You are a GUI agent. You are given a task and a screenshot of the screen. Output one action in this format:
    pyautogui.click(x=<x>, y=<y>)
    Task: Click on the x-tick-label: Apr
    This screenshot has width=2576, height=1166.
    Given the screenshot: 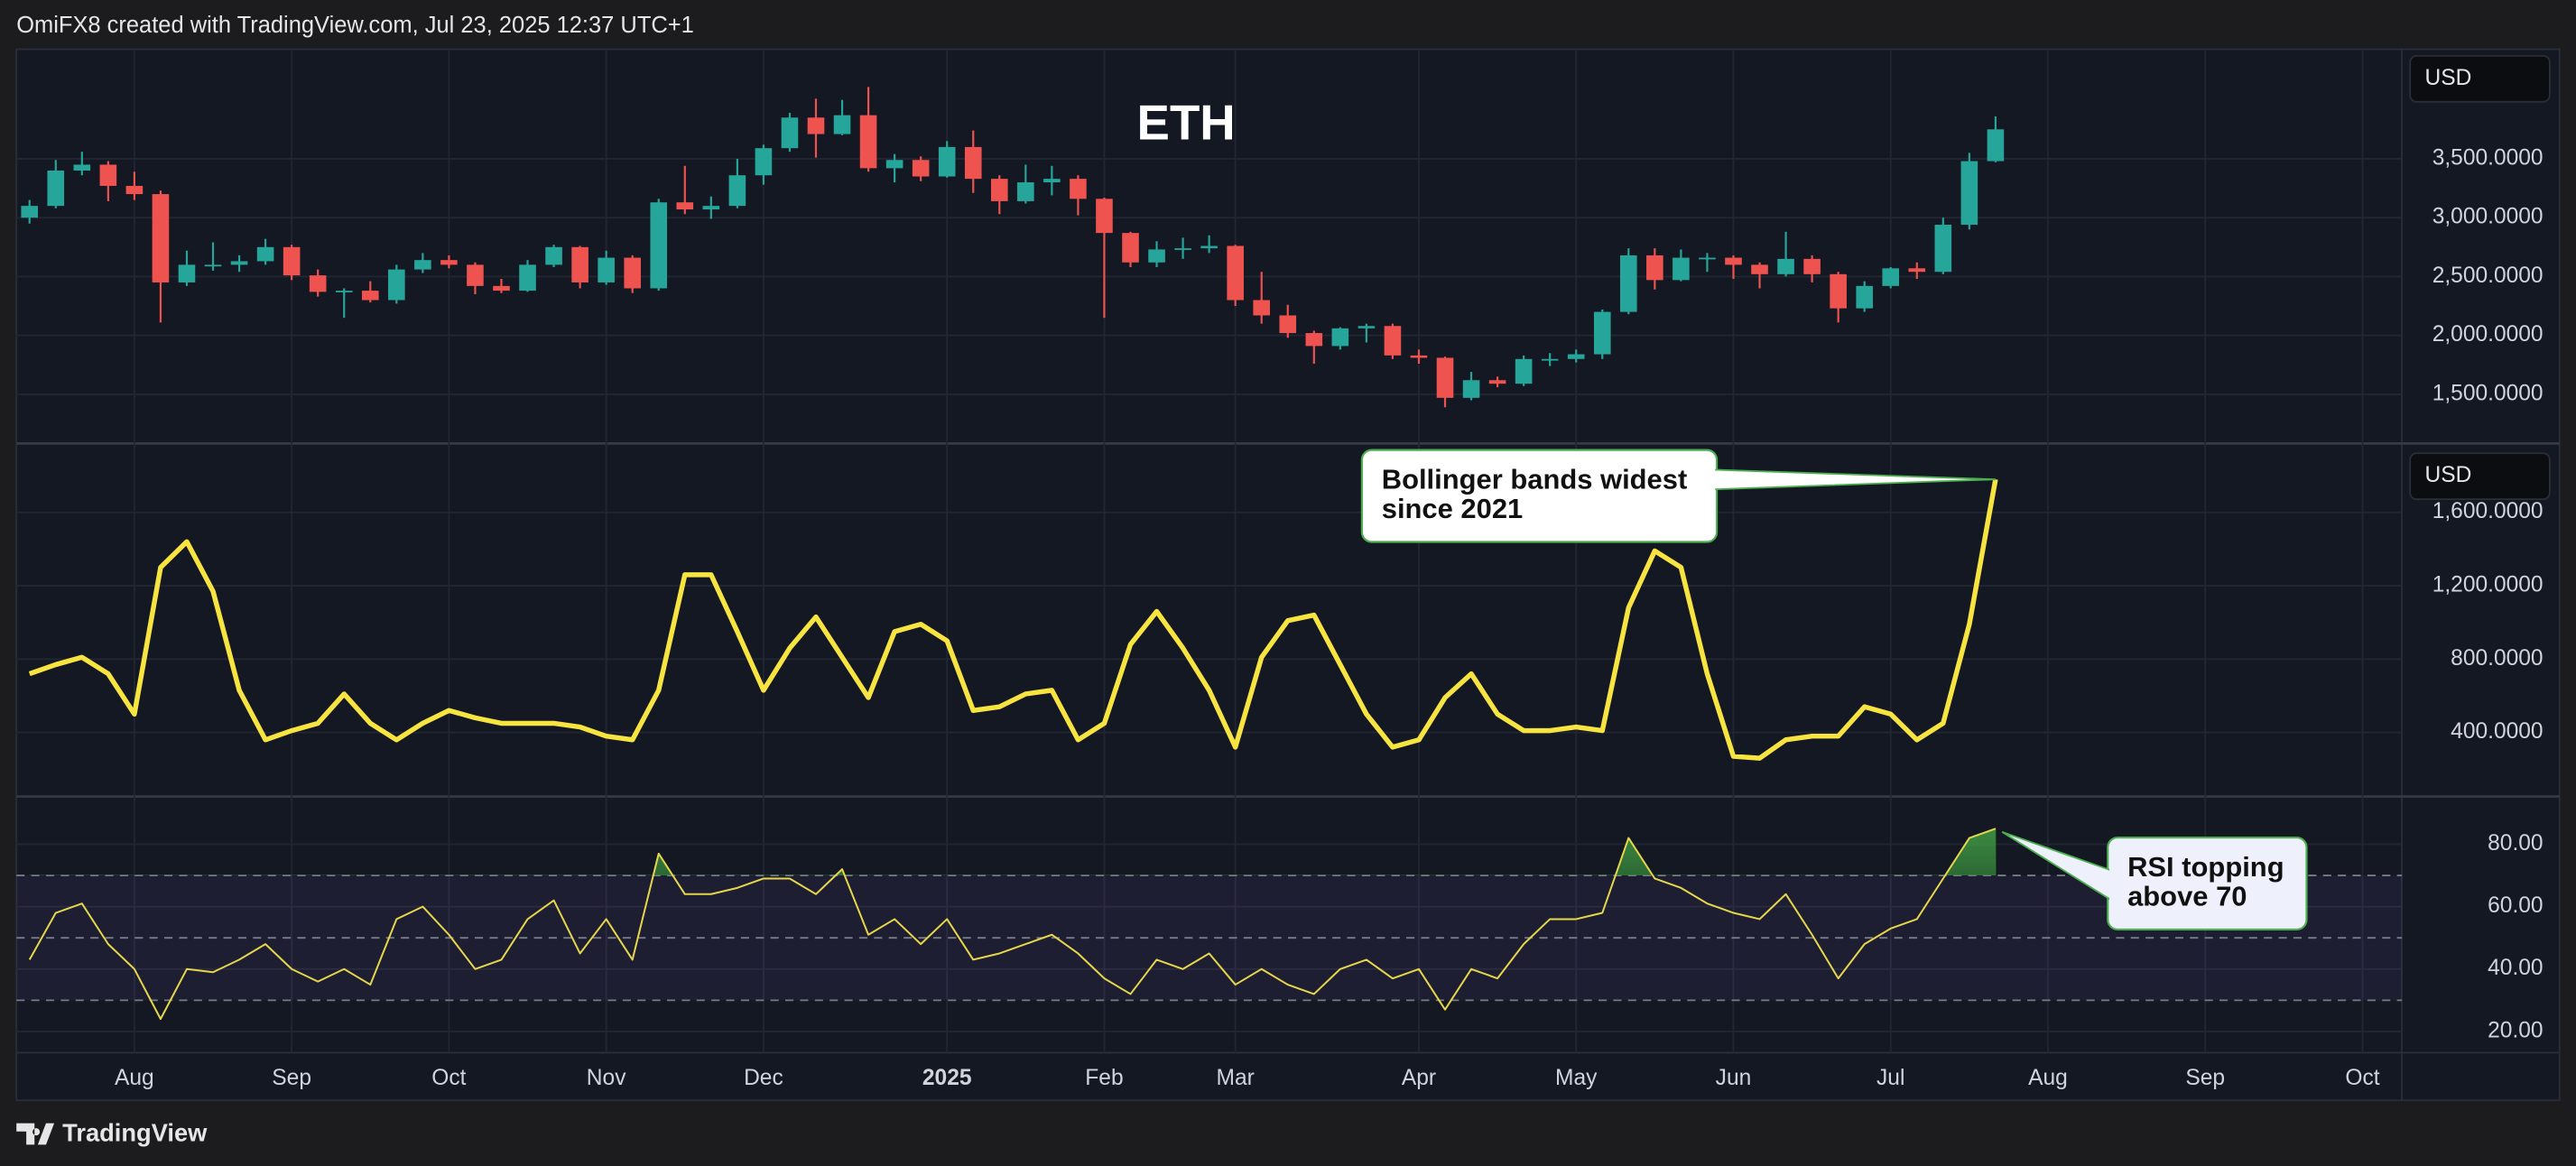 What is the action you would take?
    pyautogui.click(x=1419, y=1078)
    